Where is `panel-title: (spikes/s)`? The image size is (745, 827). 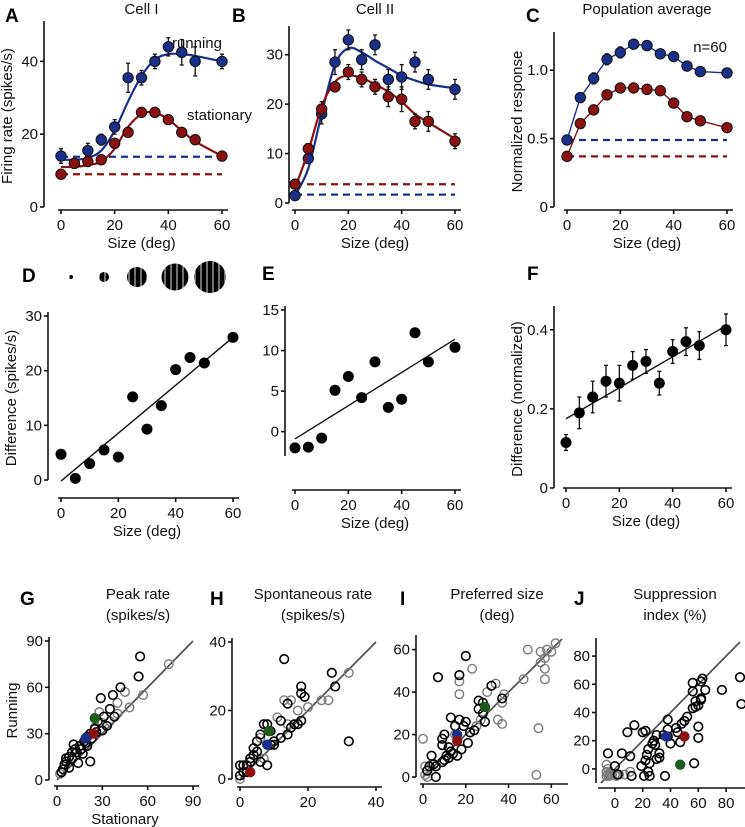
panel-title: (spikes/s) is located at coordinates (313, 615).